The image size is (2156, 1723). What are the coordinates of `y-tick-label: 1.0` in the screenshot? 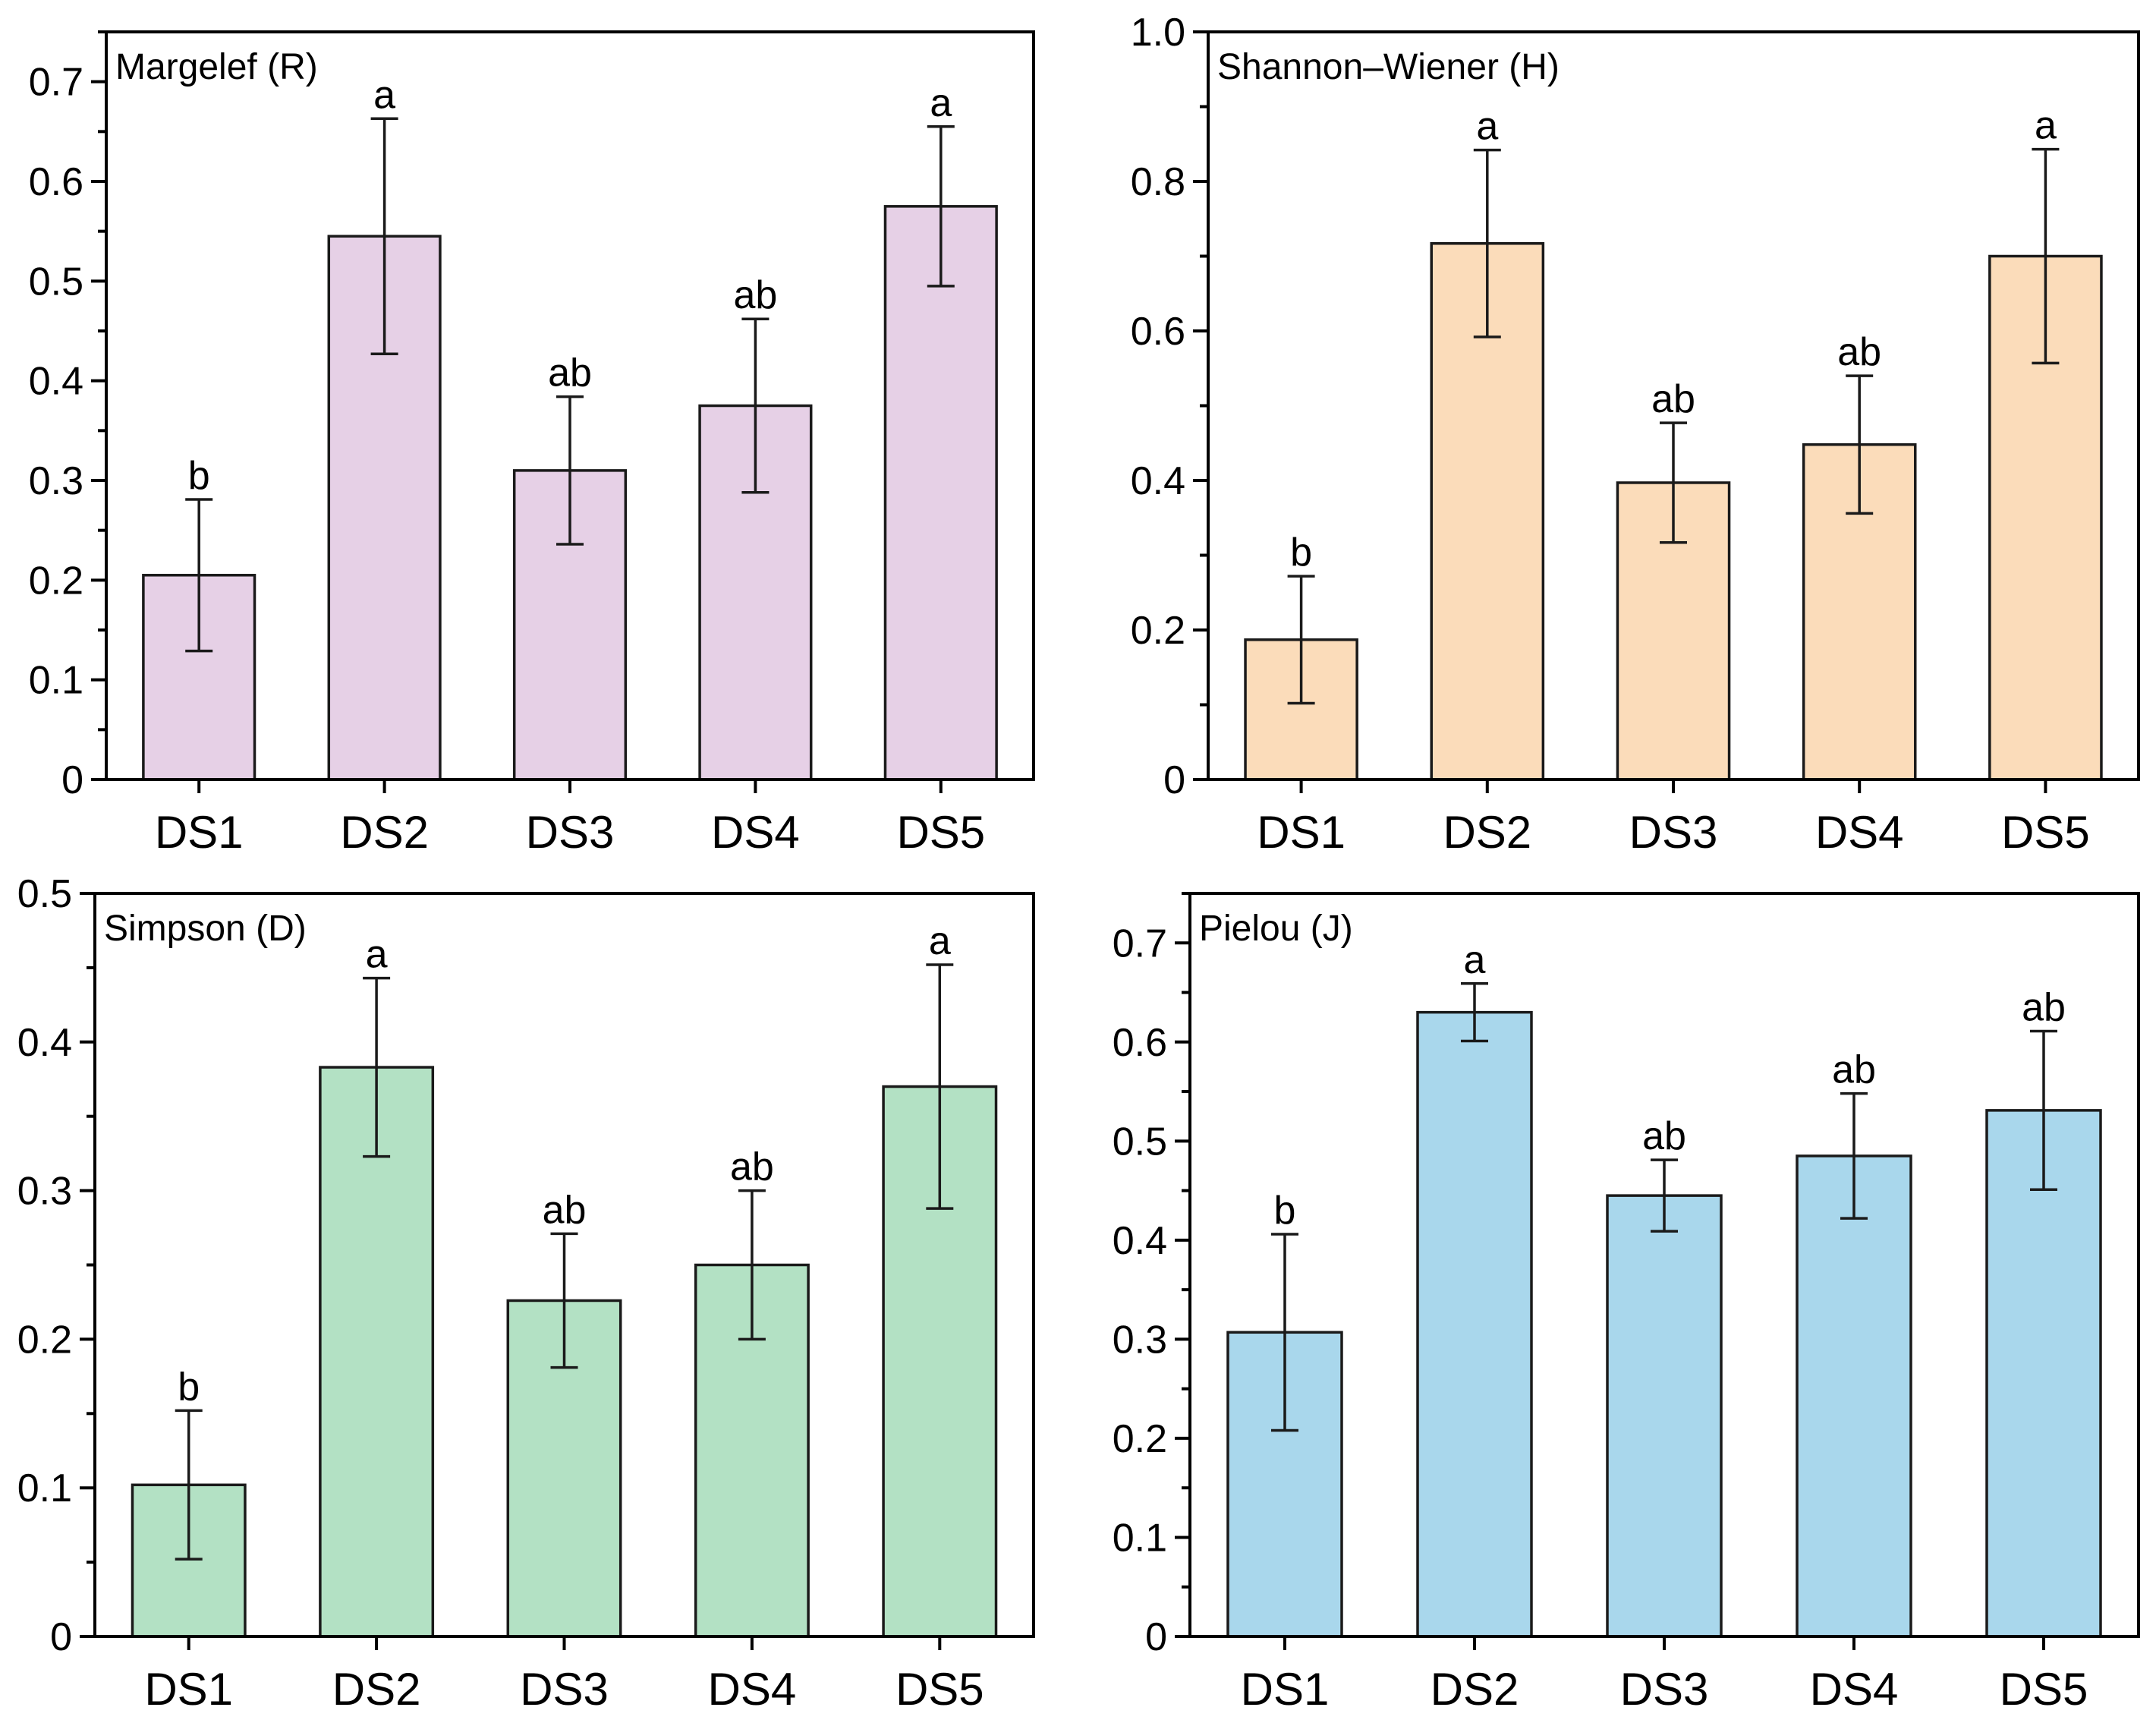 It's located at (1158, 33).